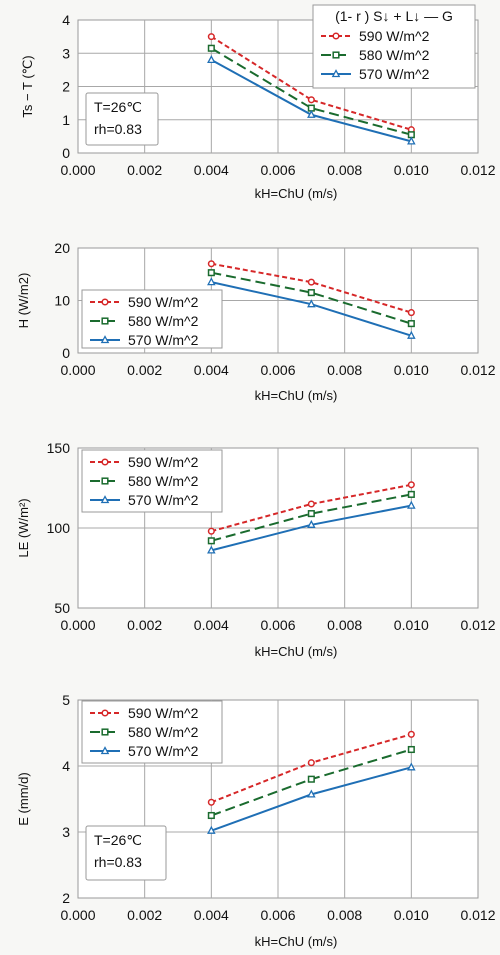 The image size is (500, 955). What do you see at coordinates (62, 301) in the screenshot?
I see `y-tick-label: 10` at bounding box center [62, 301].